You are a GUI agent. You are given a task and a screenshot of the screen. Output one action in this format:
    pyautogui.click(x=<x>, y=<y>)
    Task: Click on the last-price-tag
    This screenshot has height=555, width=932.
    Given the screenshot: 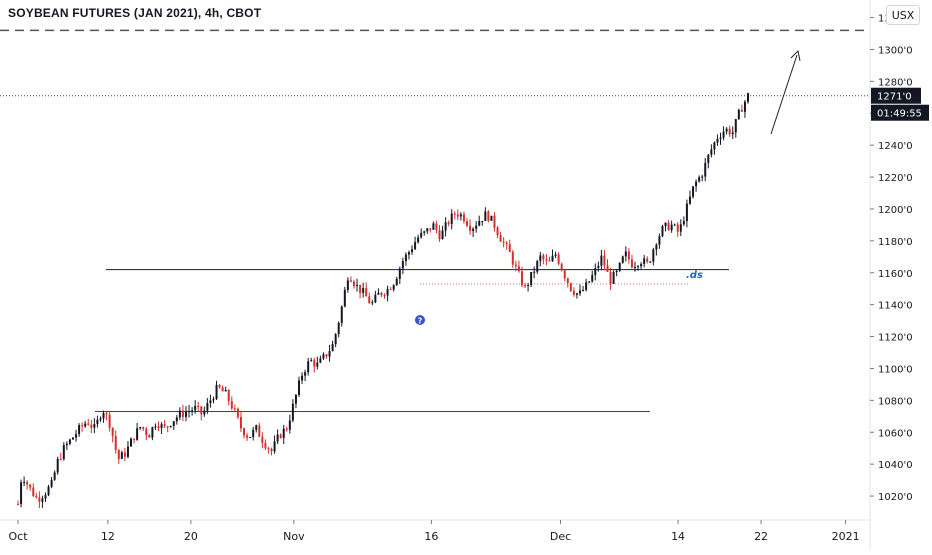 What is the action you would take?
    pyautogui.click(x=896, y=95)
    